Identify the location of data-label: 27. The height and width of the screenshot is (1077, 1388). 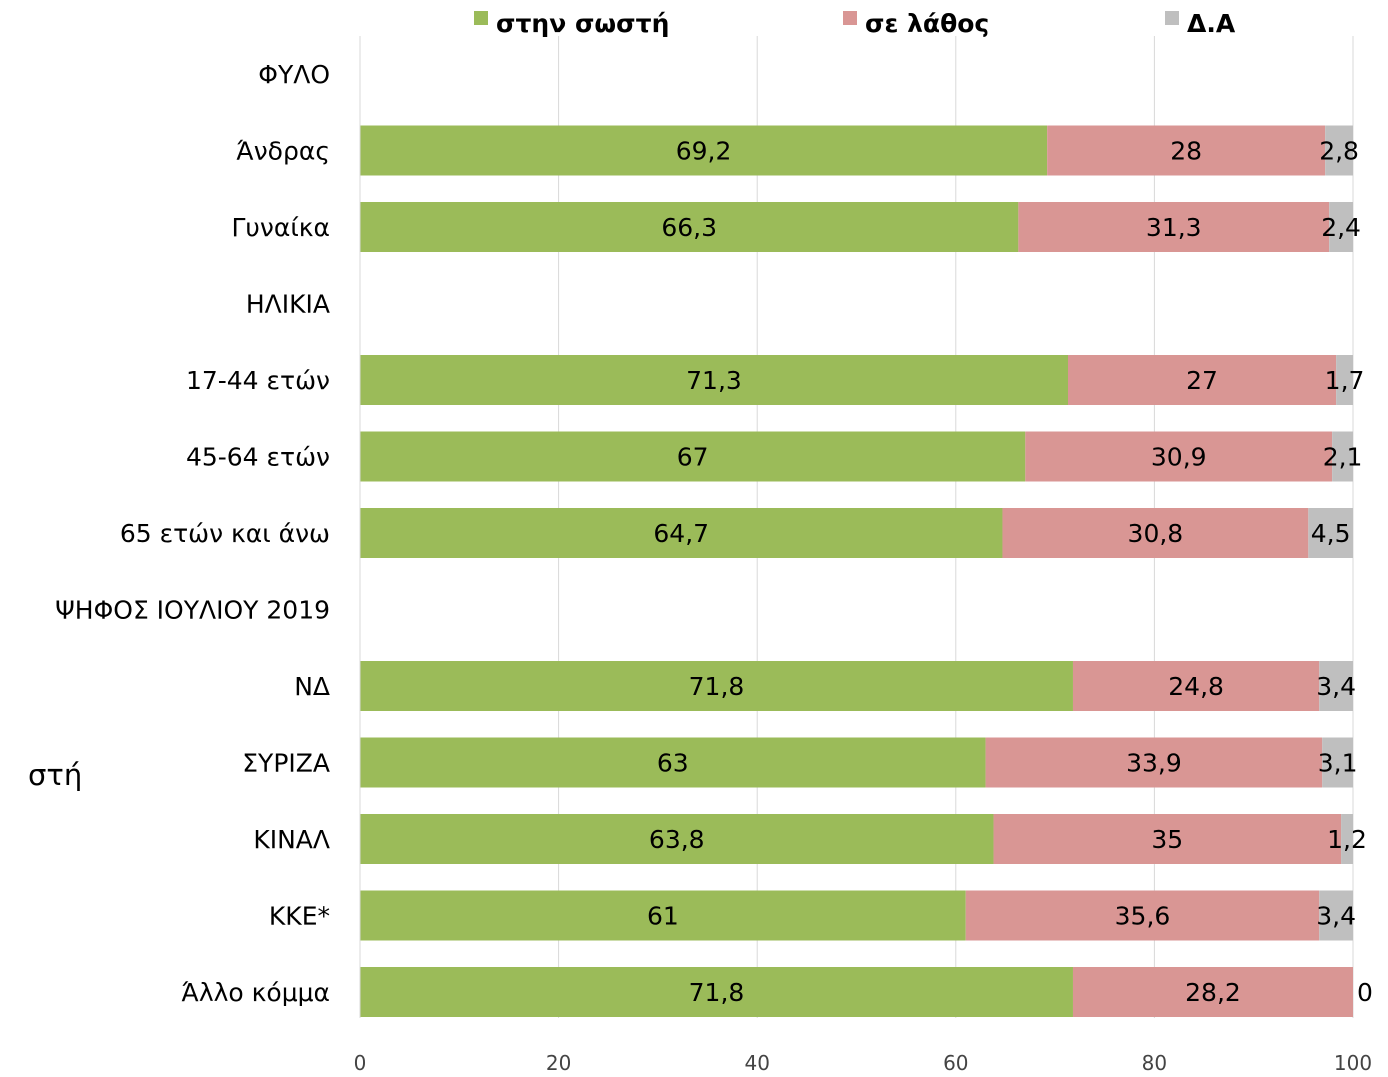
(1202, 380).